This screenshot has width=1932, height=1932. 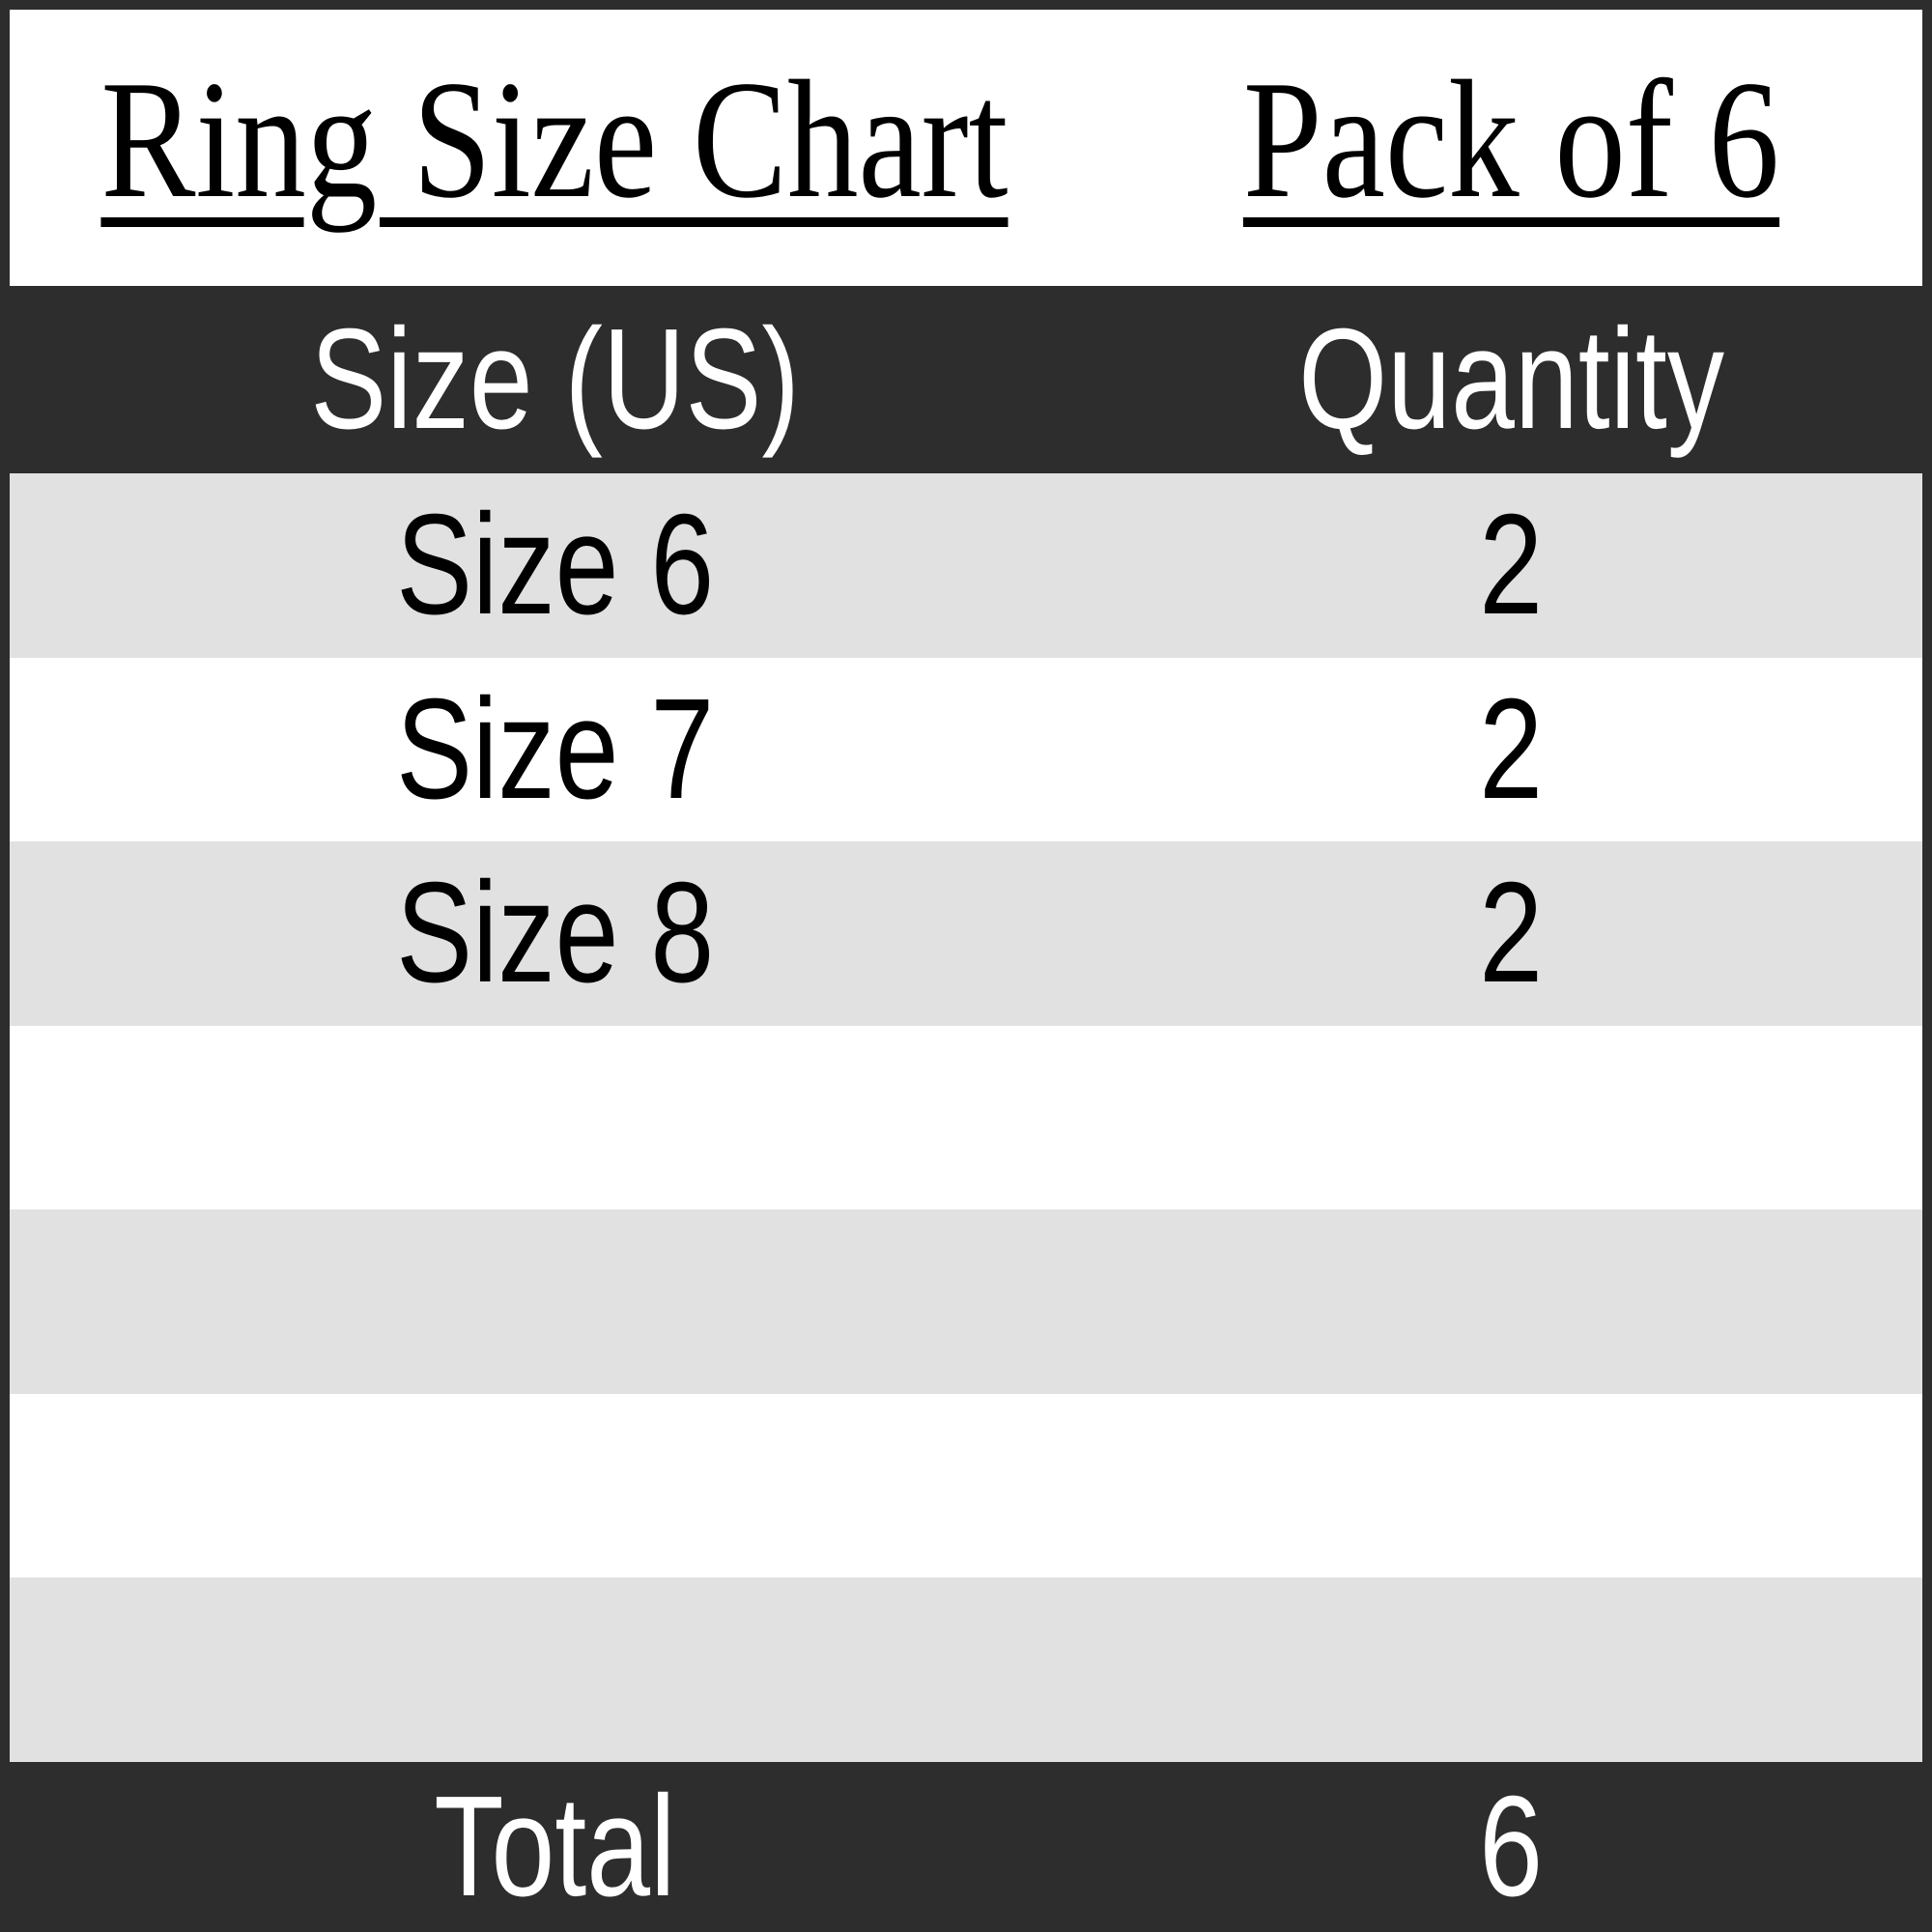 I want to click on table-row: Size 7 2, so click(x=966, y=749).